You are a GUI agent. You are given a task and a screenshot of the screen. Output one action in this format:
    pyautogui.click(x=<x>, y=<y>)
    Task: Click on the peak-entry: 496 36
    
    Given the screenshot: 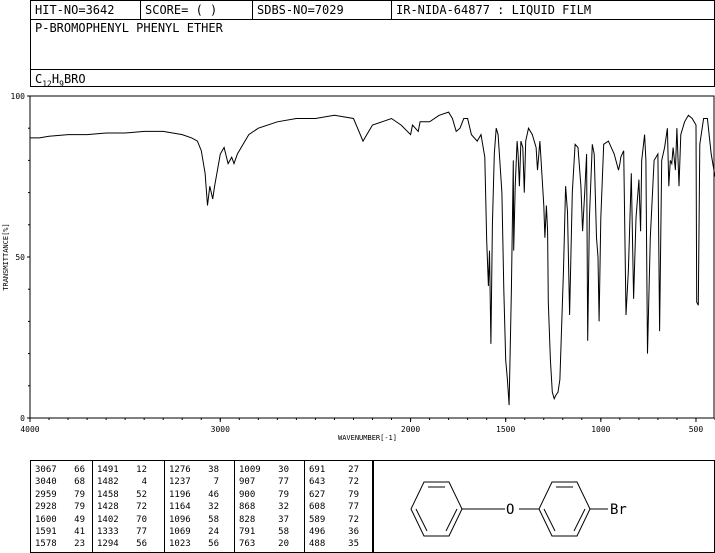 What is the action you would take?
    pyautogui.click(x=334, y=532)
    